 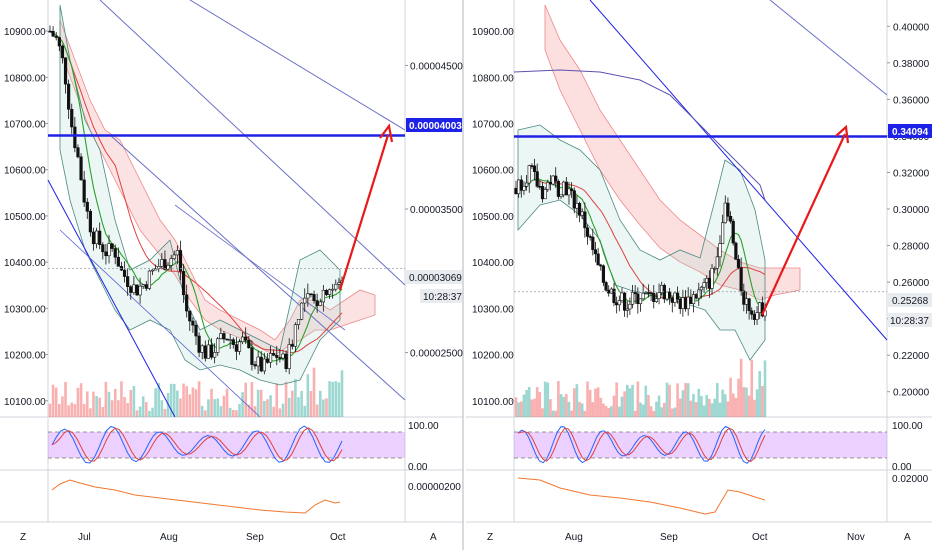 What do you see at coordinates (169, 537) in the screenshot?
I see `left-x-label-aug: Aug` at bounding box center [169, 537].